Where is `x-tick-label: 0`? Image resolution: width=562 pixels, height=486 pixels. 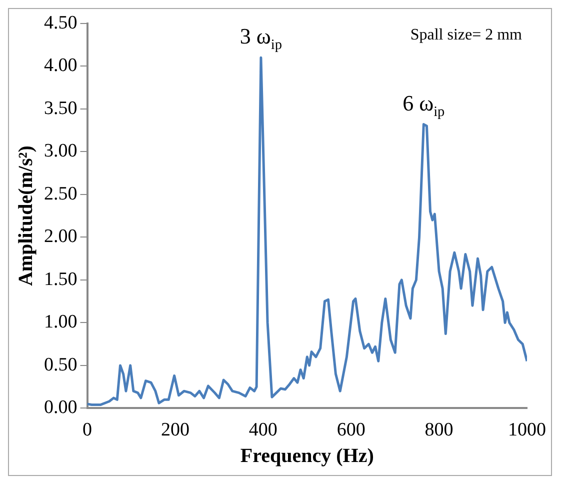
x-tick-label: 0 is located at coordinates (87, 430).